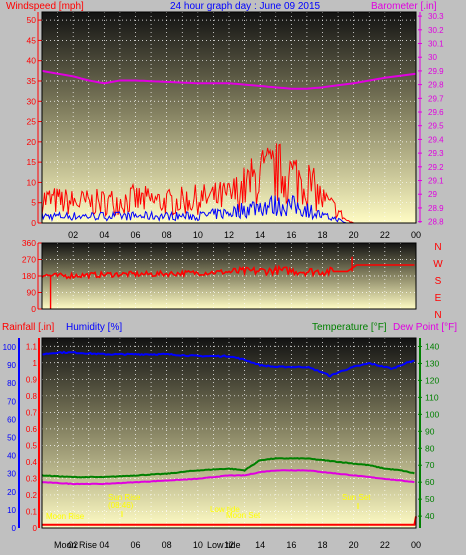 The image size is (466, 555). What do you see at coordinates (32, 61) in the screenshot?
I see `windspeed-tick-label: 40` at bounding box center [32, 61].